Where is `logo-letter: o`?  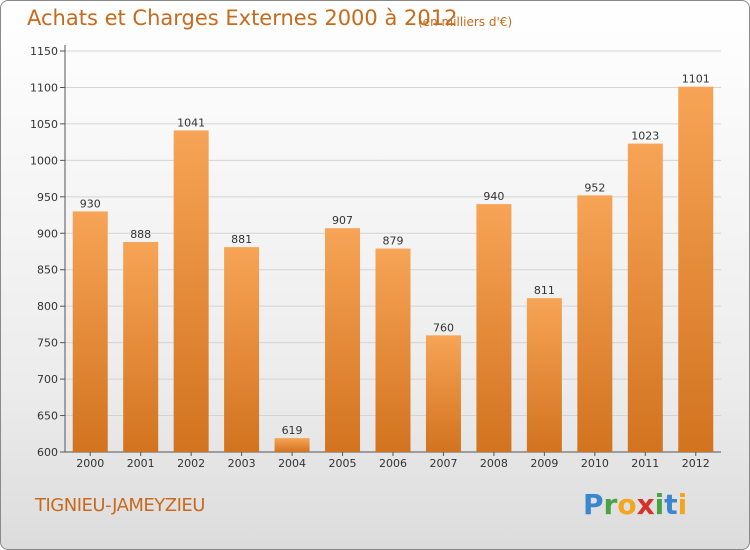 logo-letter: o is located at coordinates (627, 504).